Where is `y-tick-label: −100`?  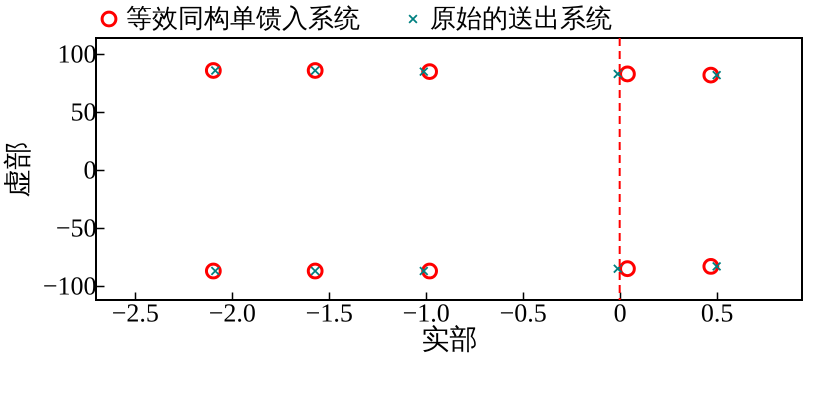
y-tick-label: −100 is located at coordinates (69, 286).